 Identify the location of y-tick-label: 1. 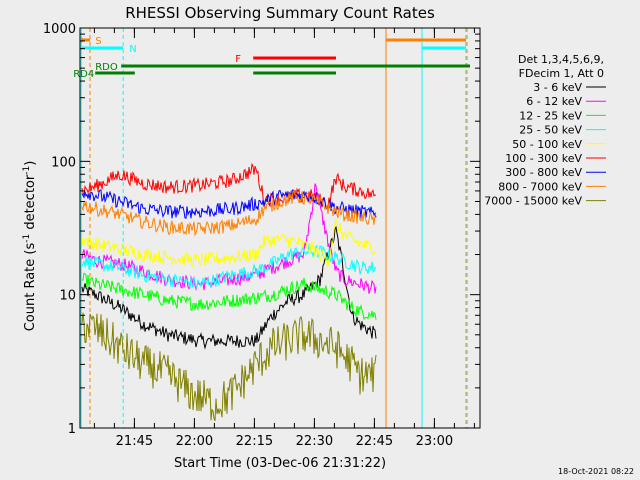
(72, 429).